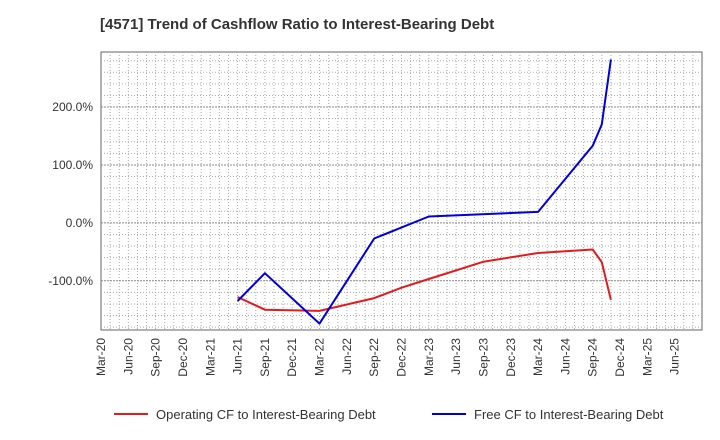 The width and height of the screenshot is (720, 440). Describe the element at coordinates (80, 223) in the screenshot. I see `y-tick-label: 0.0%` at that location.